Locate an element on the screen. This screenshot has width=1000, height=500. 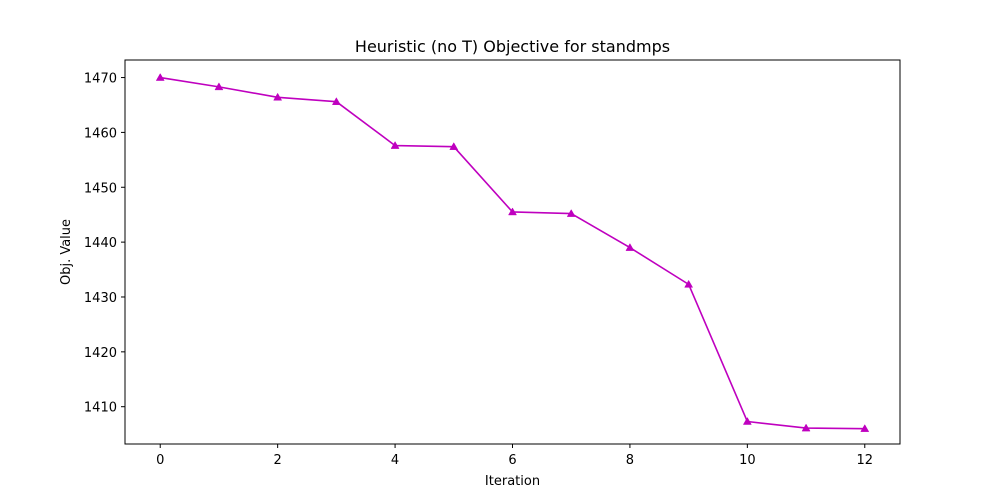
y-tick-label: 1420 is located at coordinates (100, 353).